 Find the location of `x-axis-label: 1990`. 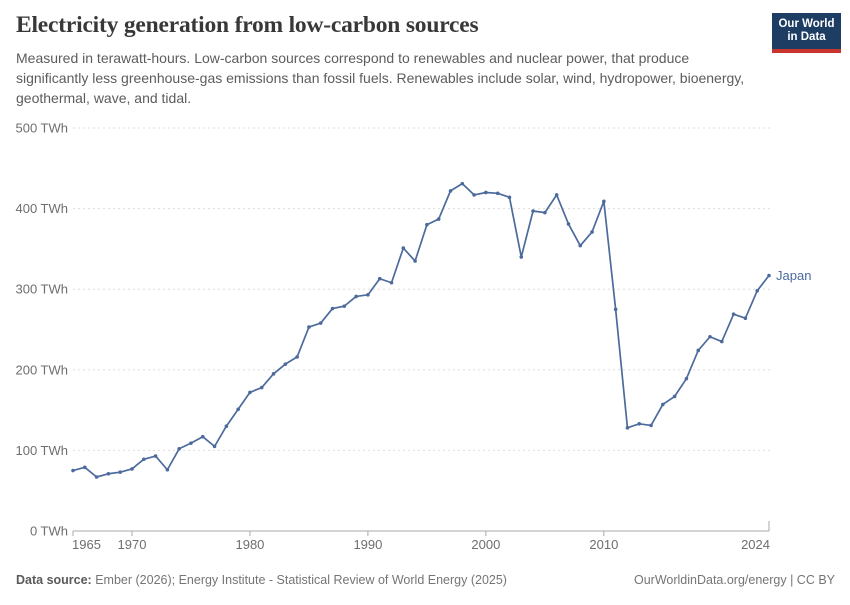

x-axis-label: 1990 is located at coordinates (367, 544).